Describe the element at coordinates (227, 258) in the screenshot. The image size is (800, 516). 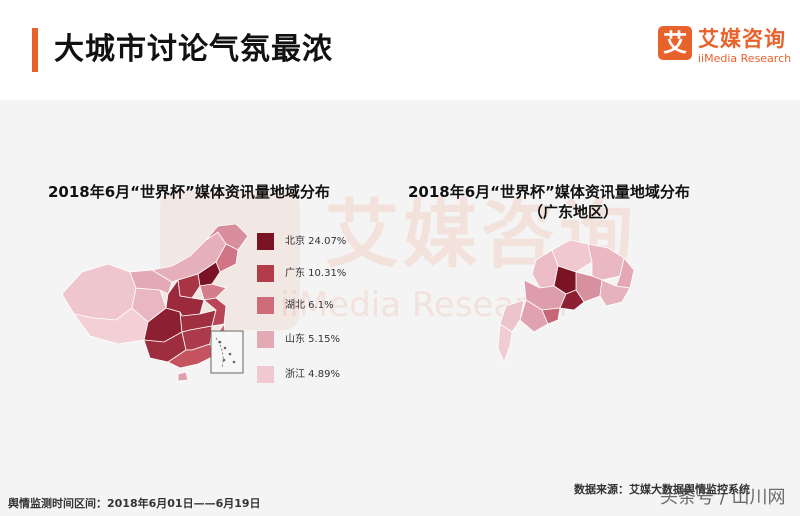
I see `region-jilin-liaoning` at that location.